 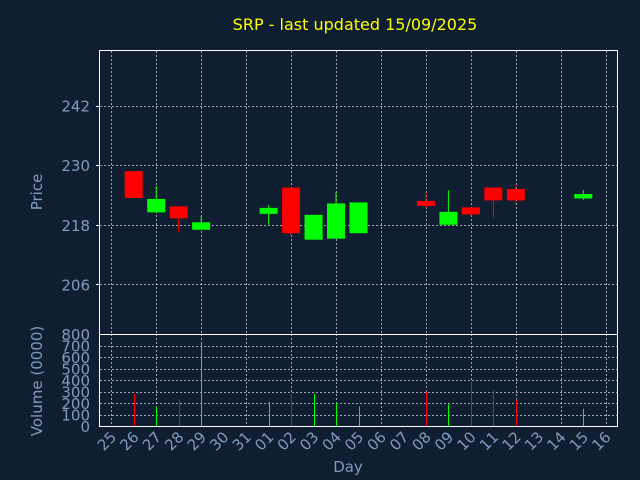 What do you see at coordinates (75, 285) in the screenshot?
I see `price-y-tick-label: 206` at bounding box center [75, 285].